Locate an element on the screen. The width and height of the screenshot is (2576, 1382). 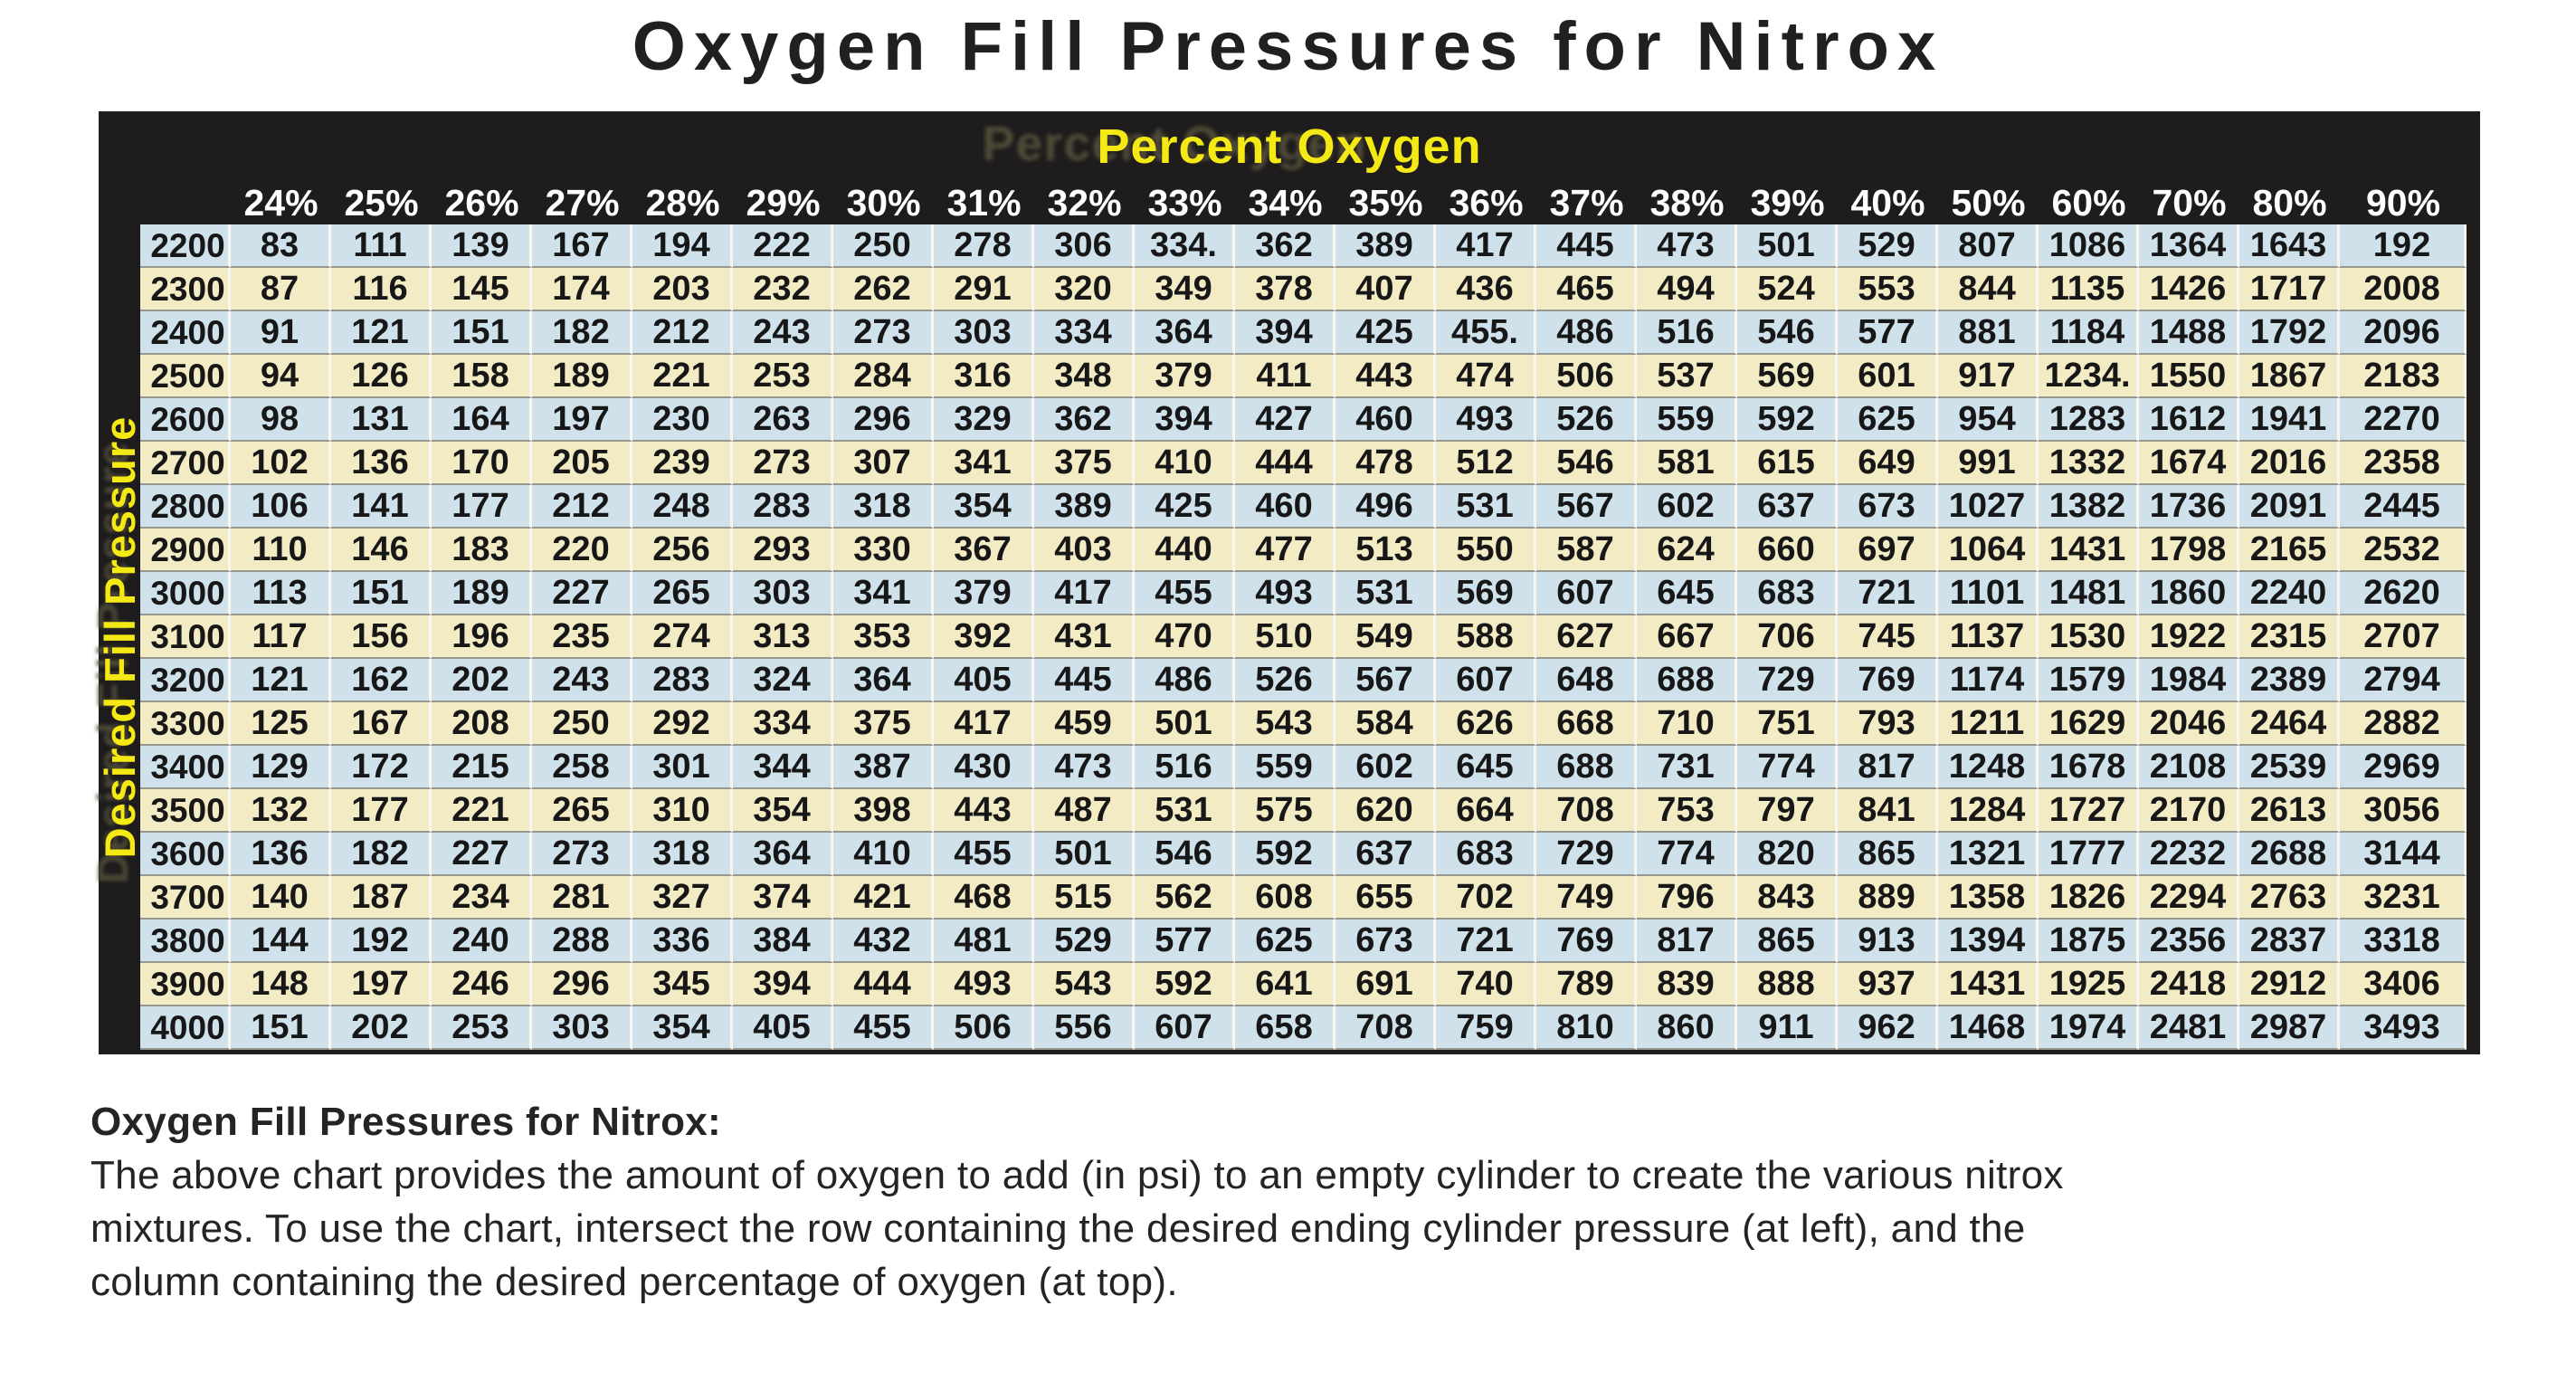
table-cell: 278 is located at coordinates (984, 246).